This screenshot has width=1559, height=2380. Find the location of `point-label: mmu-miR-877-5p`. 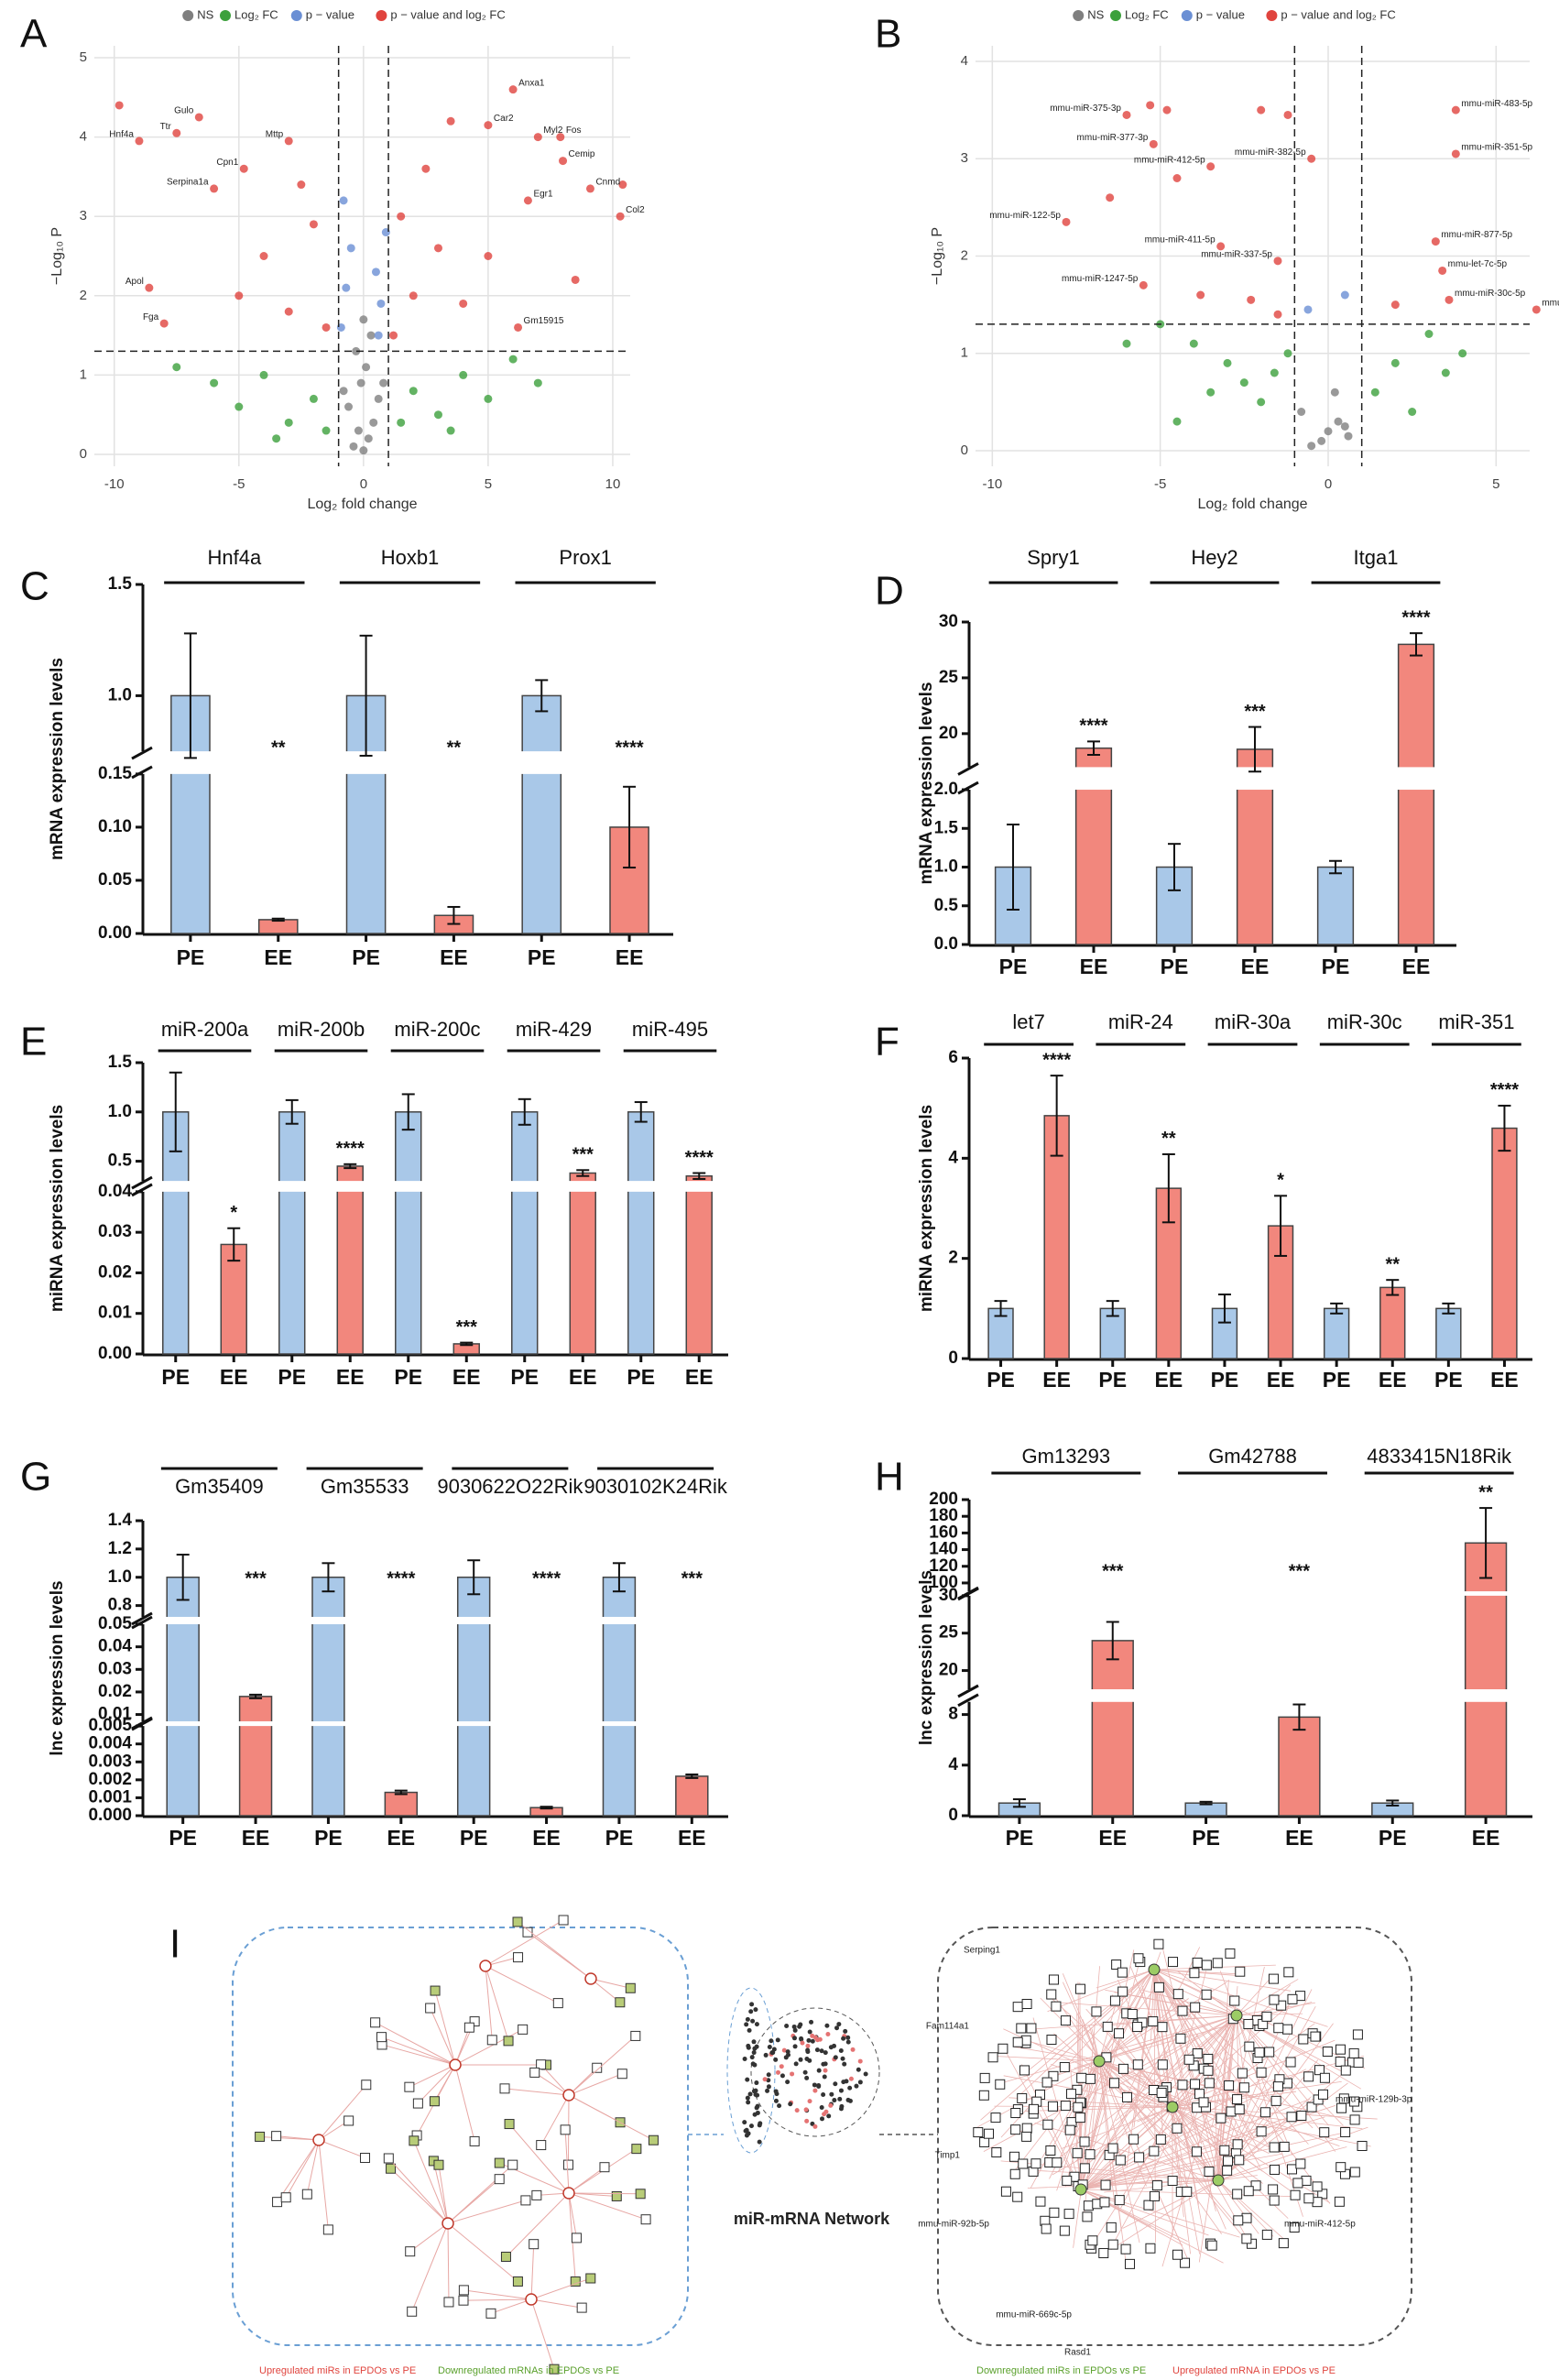

point-label: mmu-miR-877-5p is located at coordinates (1476, 235).